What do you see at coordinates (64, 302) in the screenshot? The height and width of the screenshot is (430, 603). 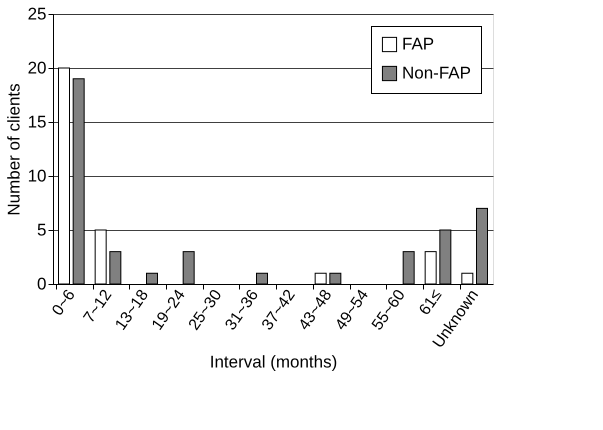 I see `x-tick-label: 0~6` at bounding box center [64, 302].